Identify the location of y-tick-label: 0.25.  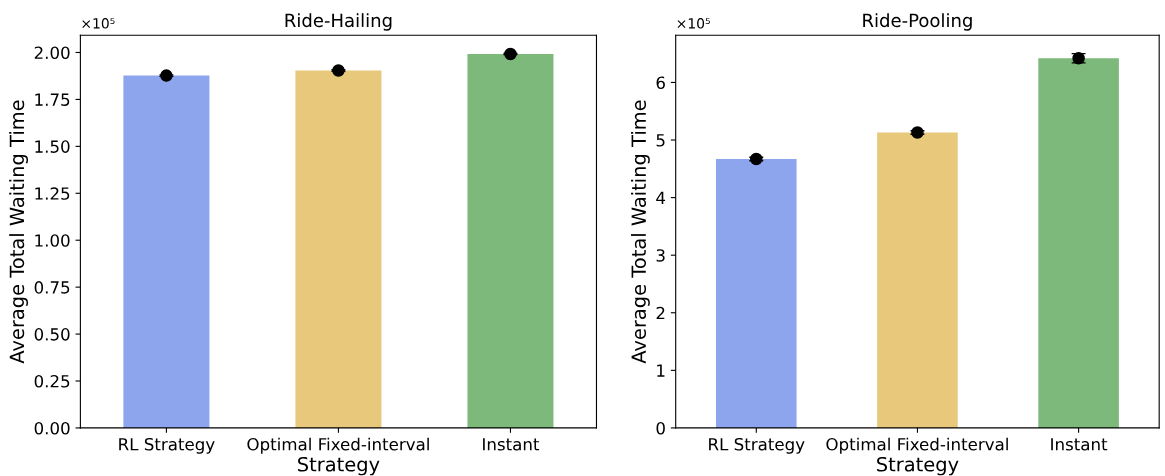
(52, 381).